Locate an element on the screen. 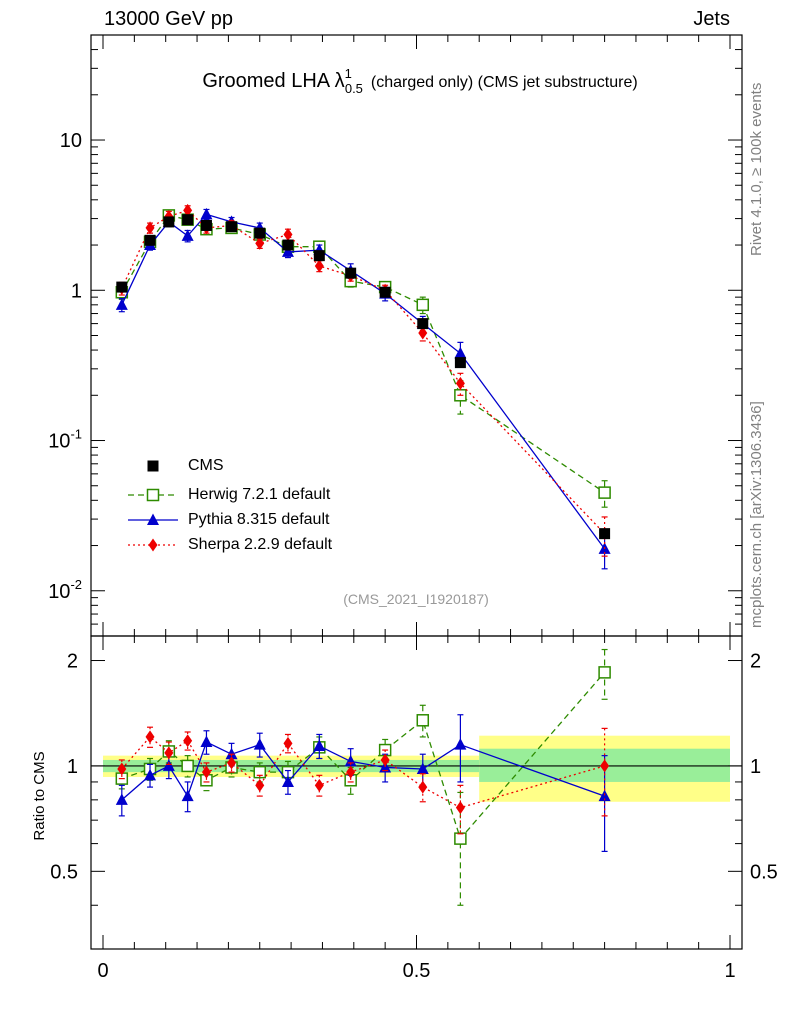 Image resolution: width=786 pixels, height=1024 pixels. legend-marker-pythia is located at coordinates (153, 519).